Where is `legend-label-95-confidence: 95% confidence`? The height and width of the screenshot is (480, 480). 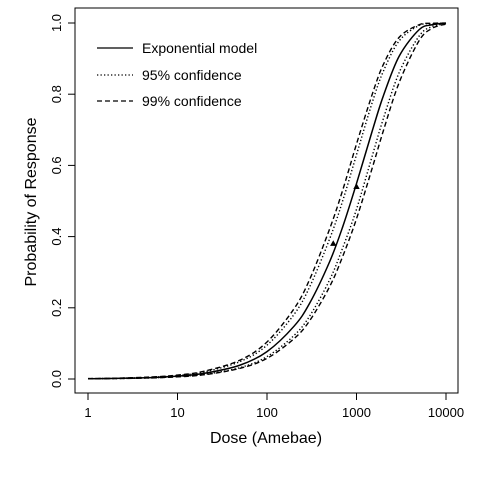 legend-label-95-confidence: 95% confidence is located at coordinates (192, 75).